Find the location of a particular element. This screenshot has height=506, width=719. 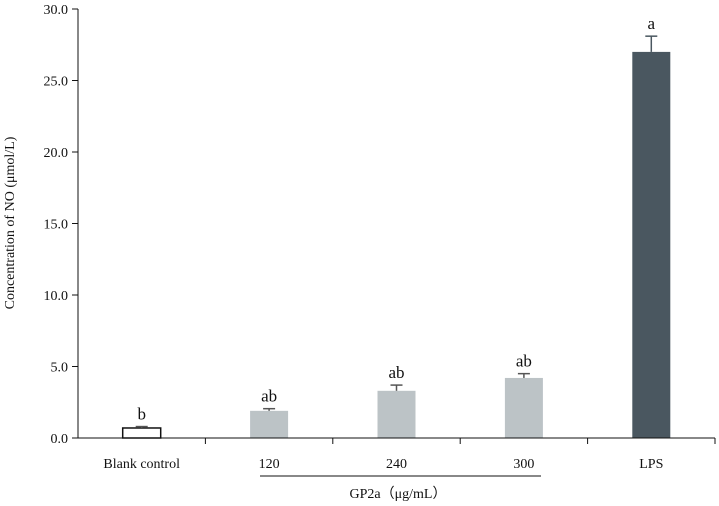

y-tick-label: 30.0 is located at coordinates (56, 10).